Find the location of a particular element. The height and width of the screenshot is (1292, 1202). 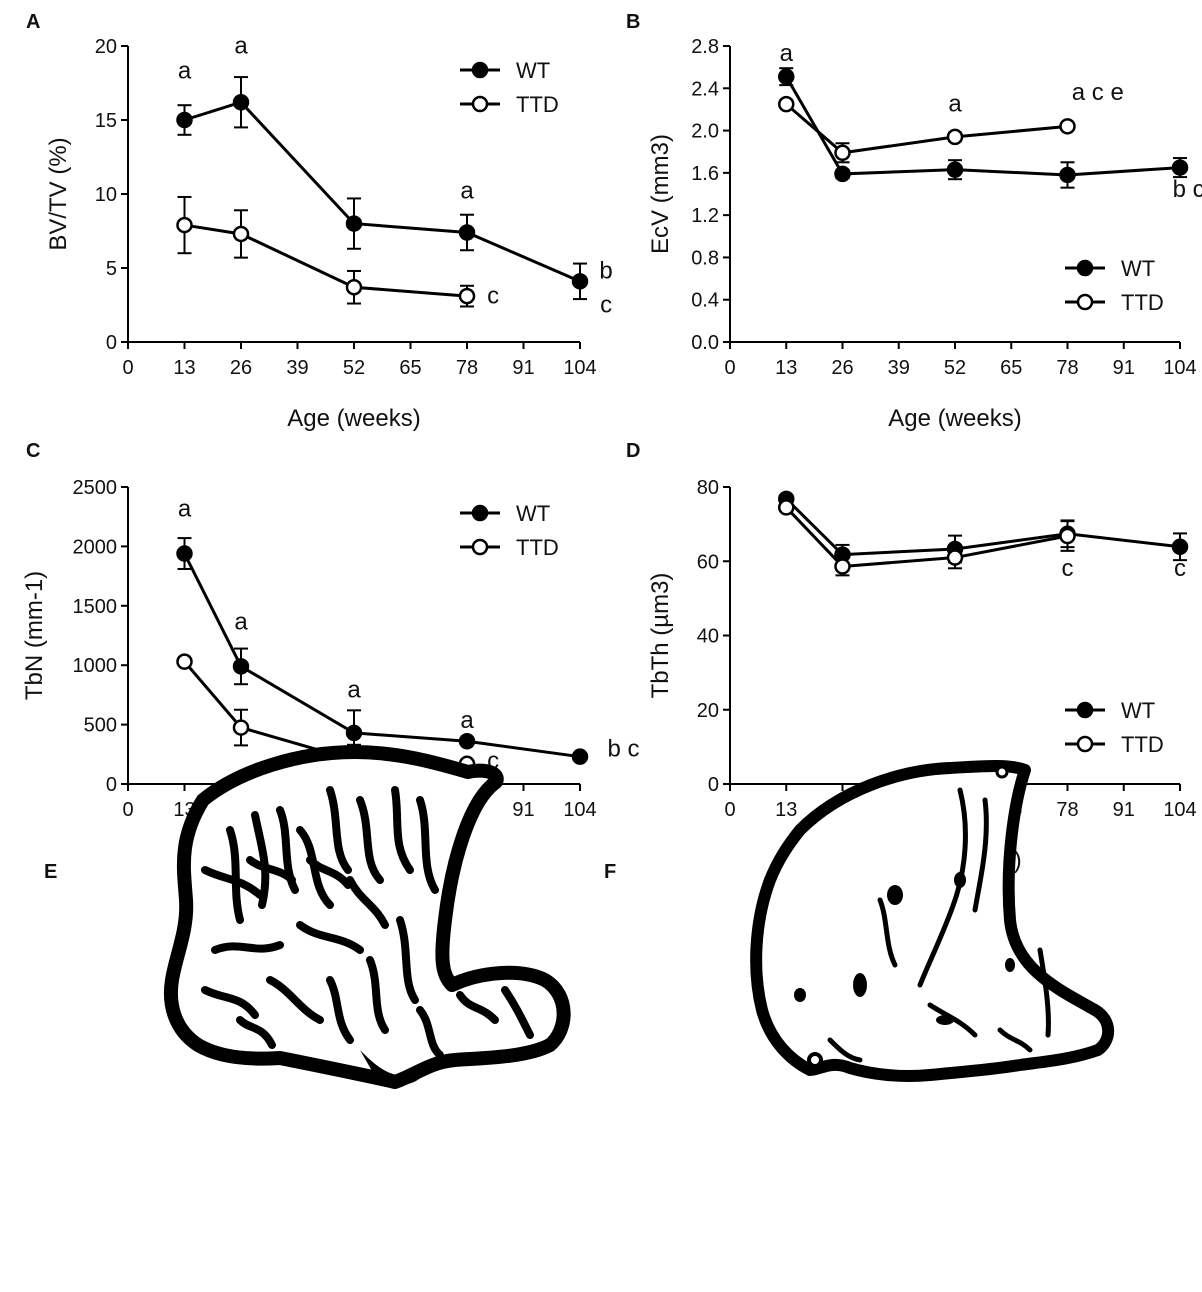

y-tick-label: 1000 is located at coordinates (95, 666).